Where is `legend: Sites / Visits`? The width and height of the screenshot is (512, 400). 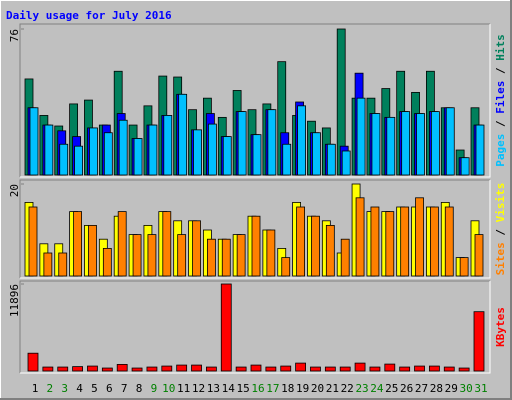
legend: Sites / Visits is located at coordinates (500, 229).